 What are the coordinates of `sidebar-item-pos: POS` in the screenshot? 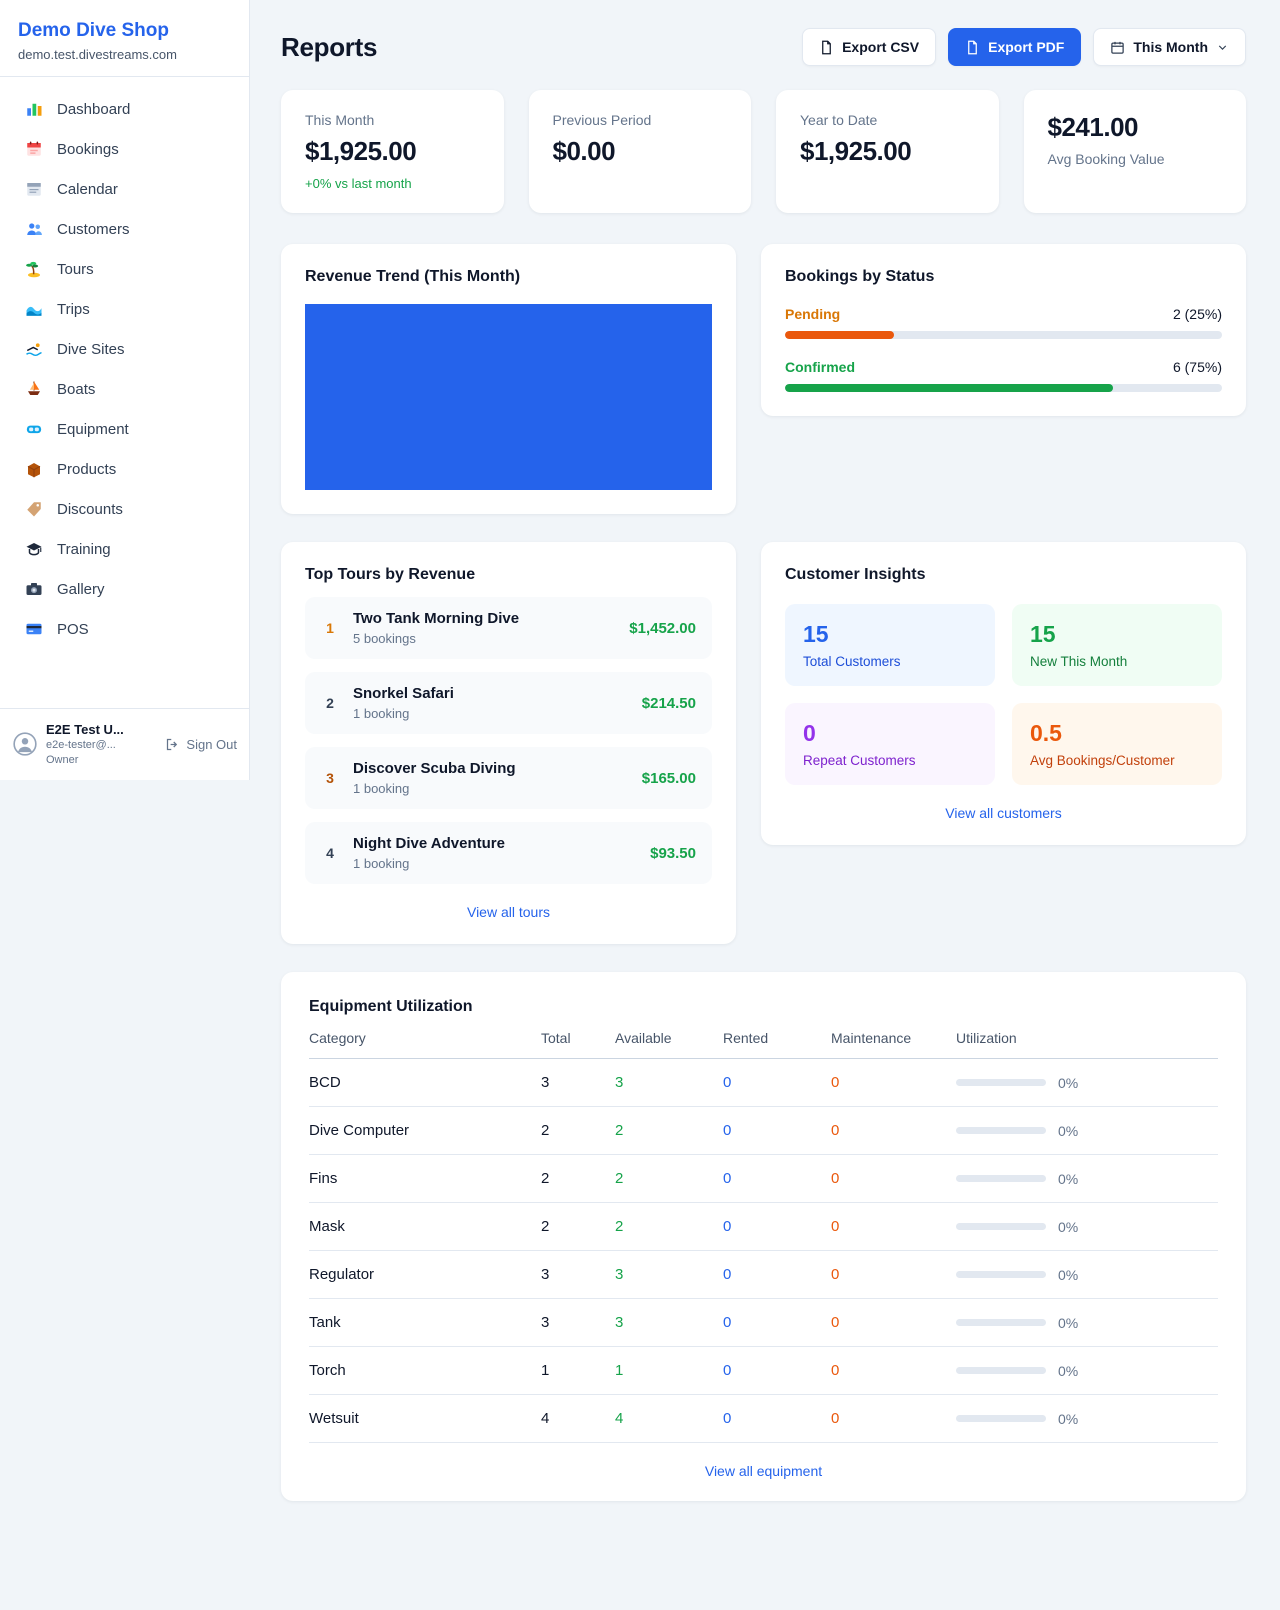 It's located at (124, 629).